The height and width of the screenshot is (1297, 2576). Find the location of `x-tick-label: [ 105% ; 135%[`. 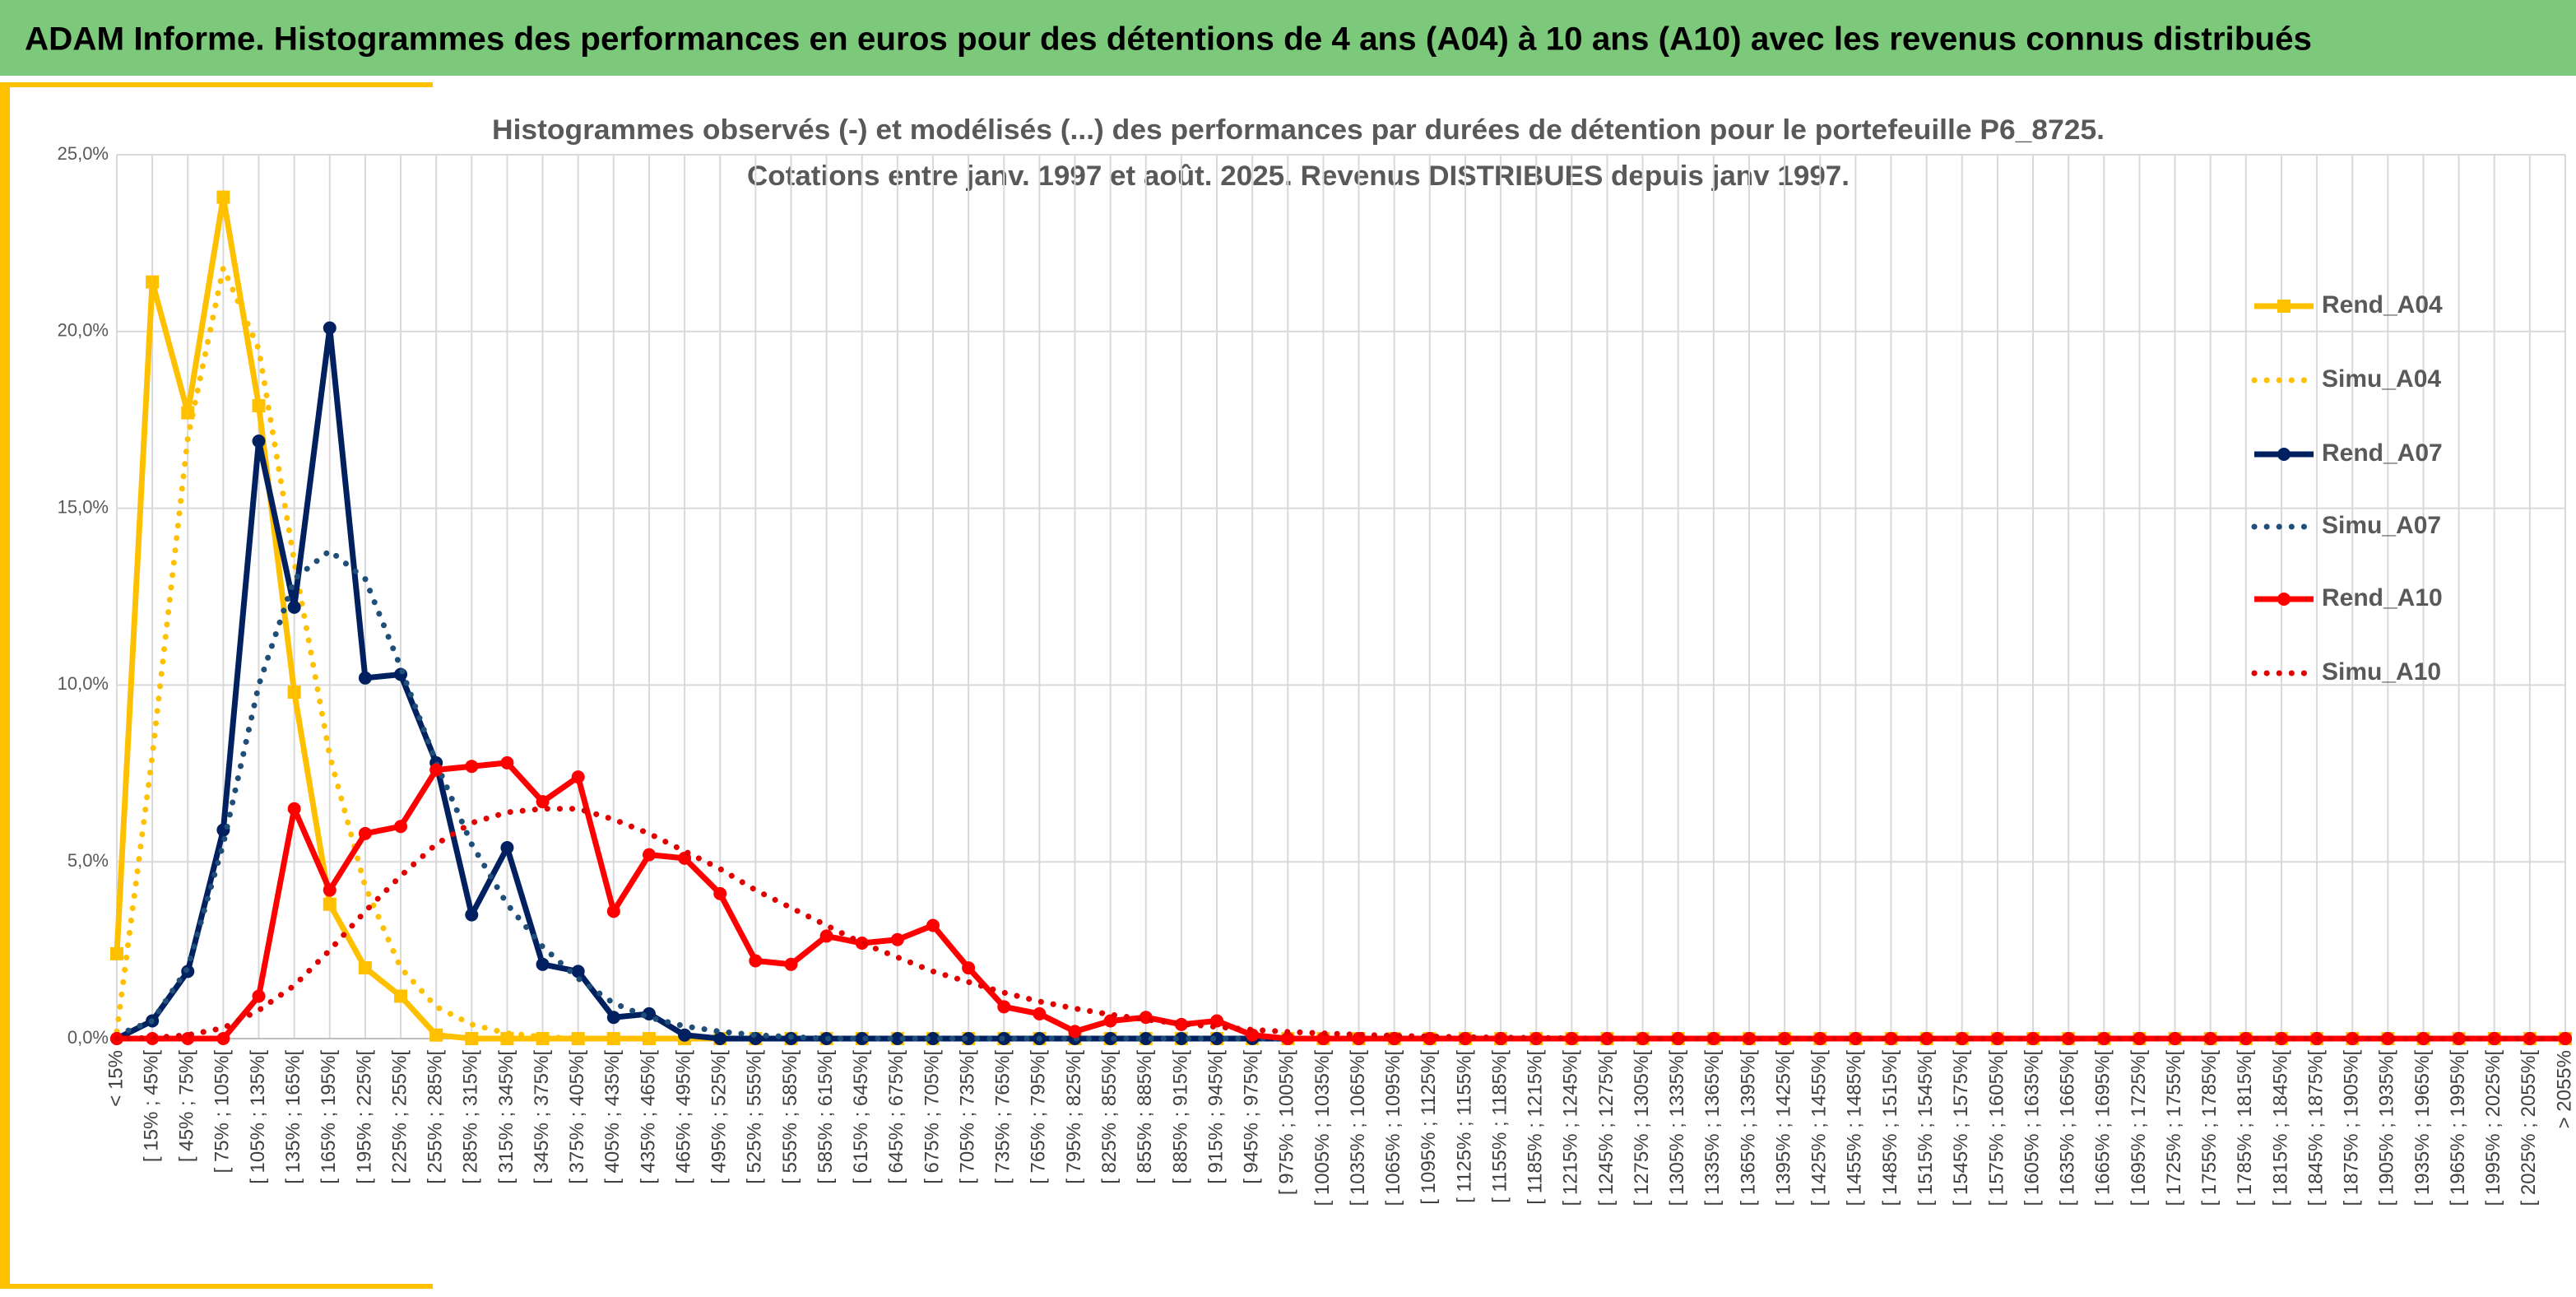

x-tick-label: [ 105% ; 135%[ is located at coordinates (258, 1117).